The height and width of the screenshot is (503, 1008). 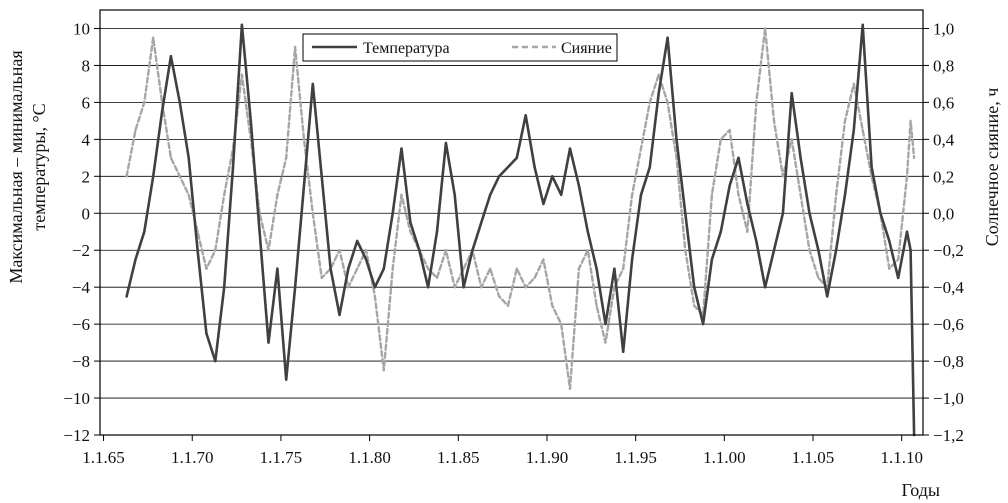 What do you see at coordinates (460, 47) in the screenshot?
I see `legend: Температура Сияние` at bounding box center [460, 47].